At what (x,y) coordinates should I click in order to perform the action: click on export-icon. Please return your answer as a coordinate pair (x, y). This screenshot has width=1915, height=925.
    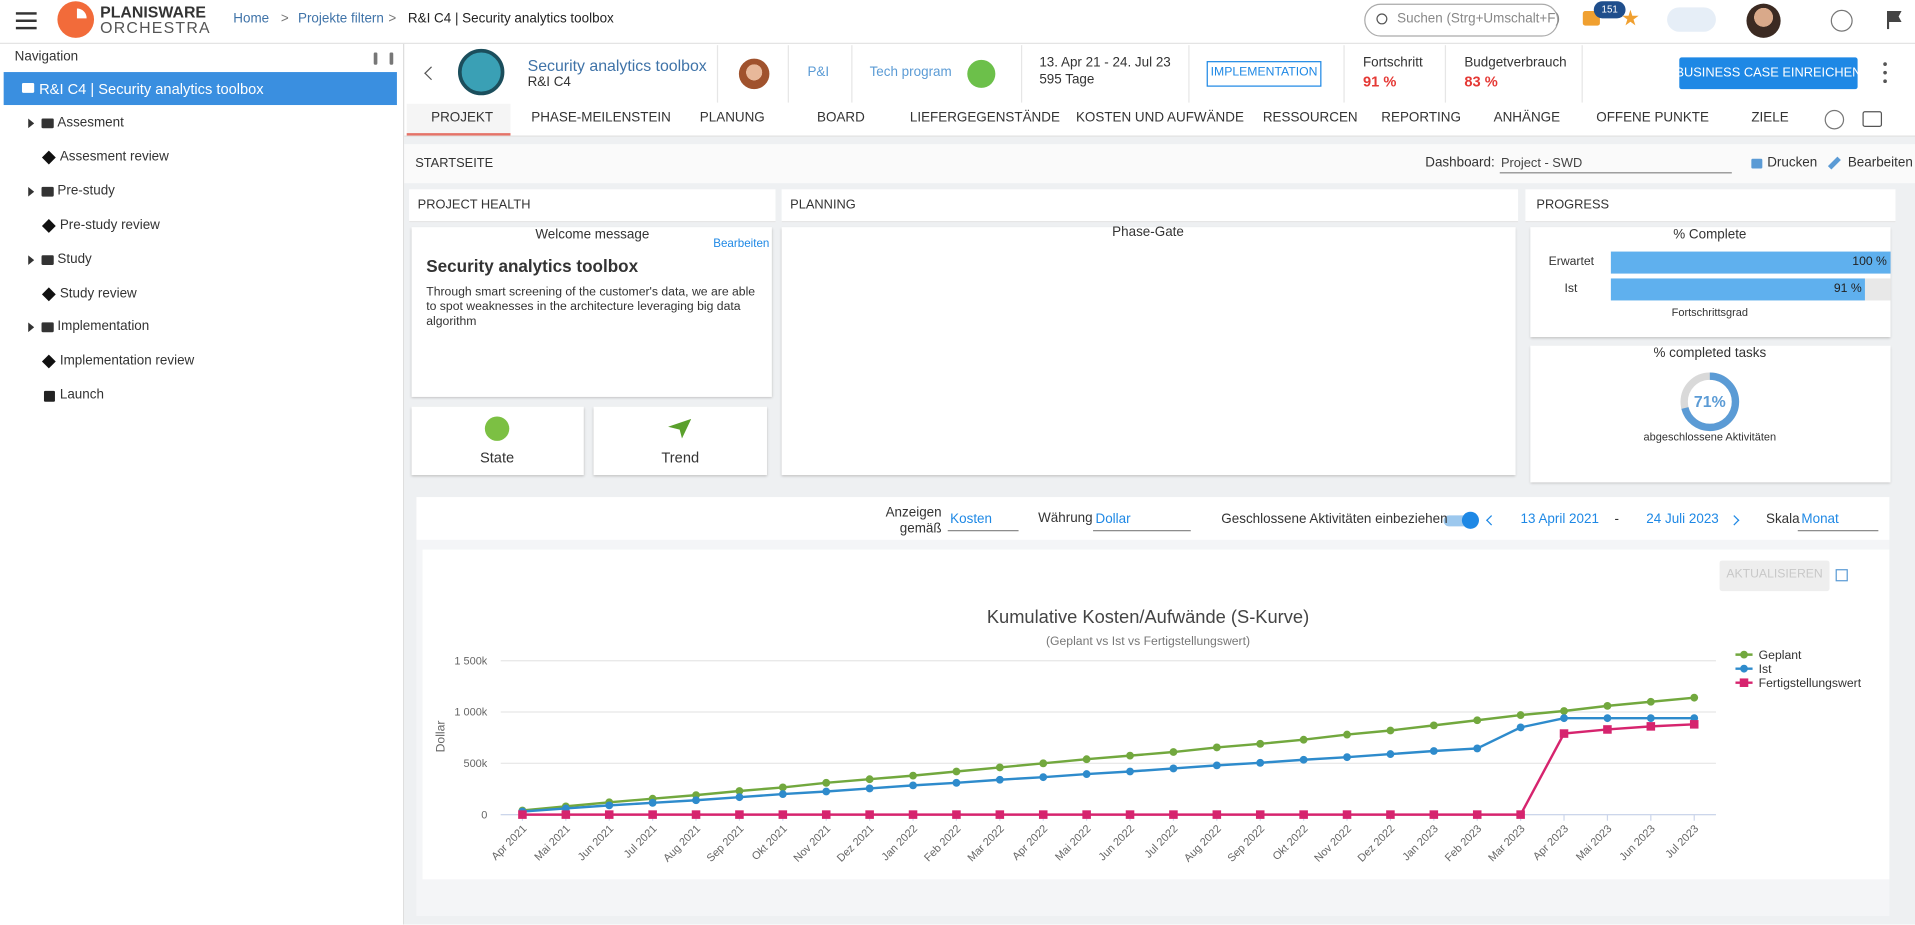
    Looking at the image, I should click on (1842, 575).